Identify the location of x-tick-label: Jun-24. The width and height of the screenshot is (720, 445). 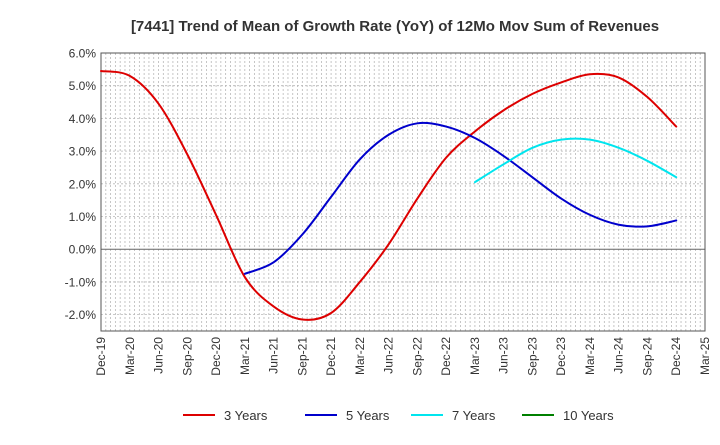
(619, 355).